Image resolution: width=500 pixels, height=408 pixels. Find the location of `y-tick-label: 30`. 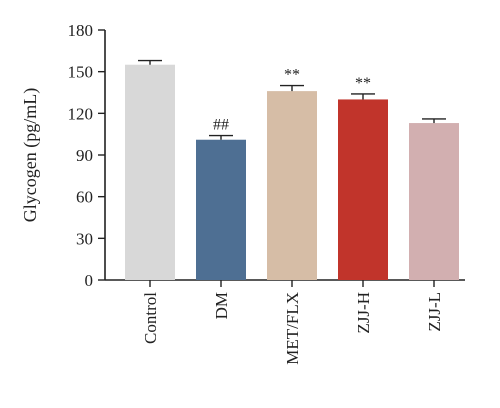

y-tick-label: 30 is located at coordinates (84, 238).